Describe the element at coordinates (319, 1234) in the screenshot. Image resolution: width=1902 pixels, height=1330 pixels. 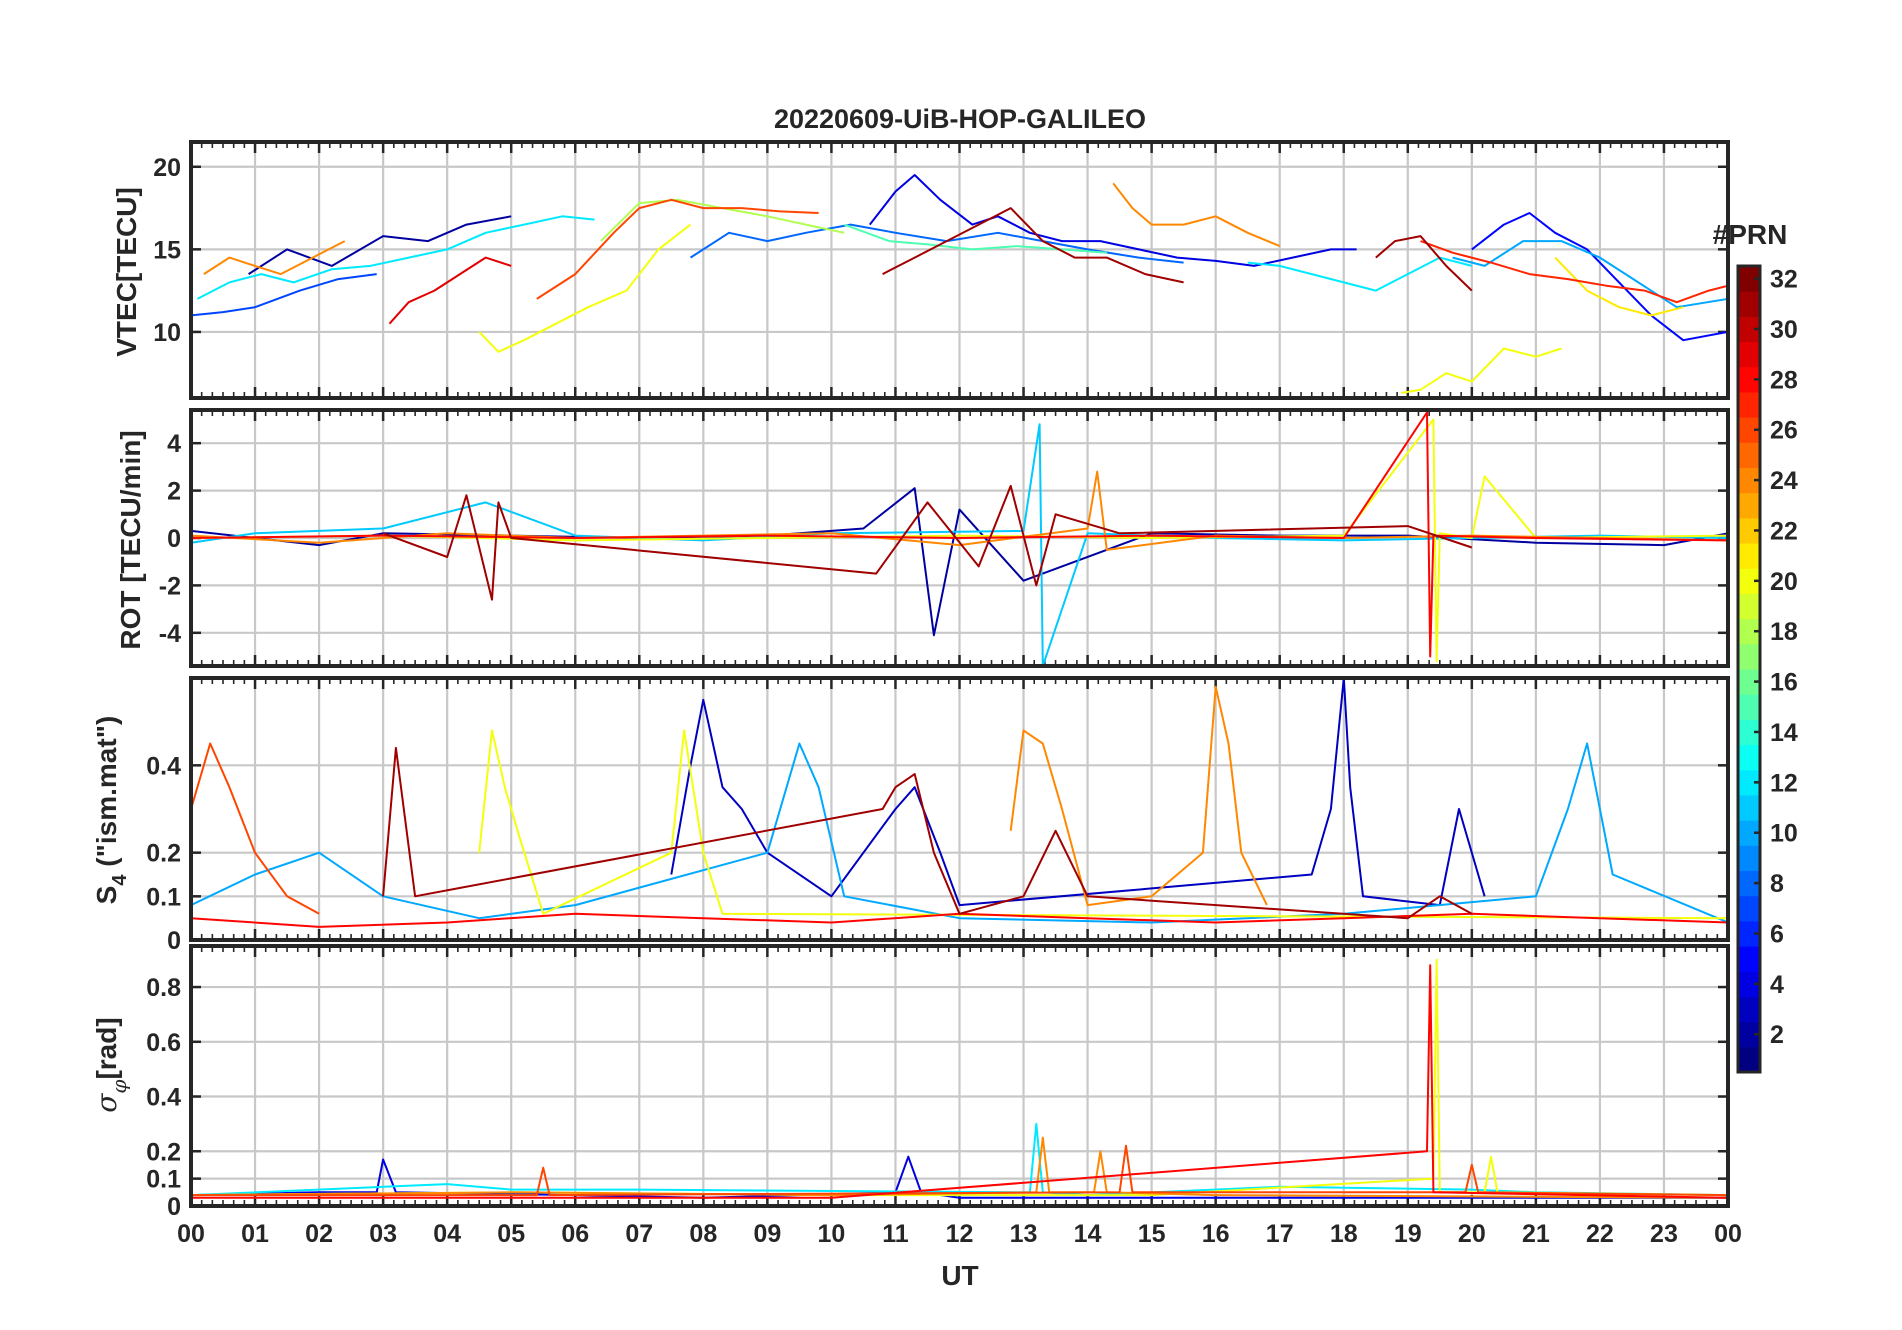
I see `x-tick-label: 02` at that location.